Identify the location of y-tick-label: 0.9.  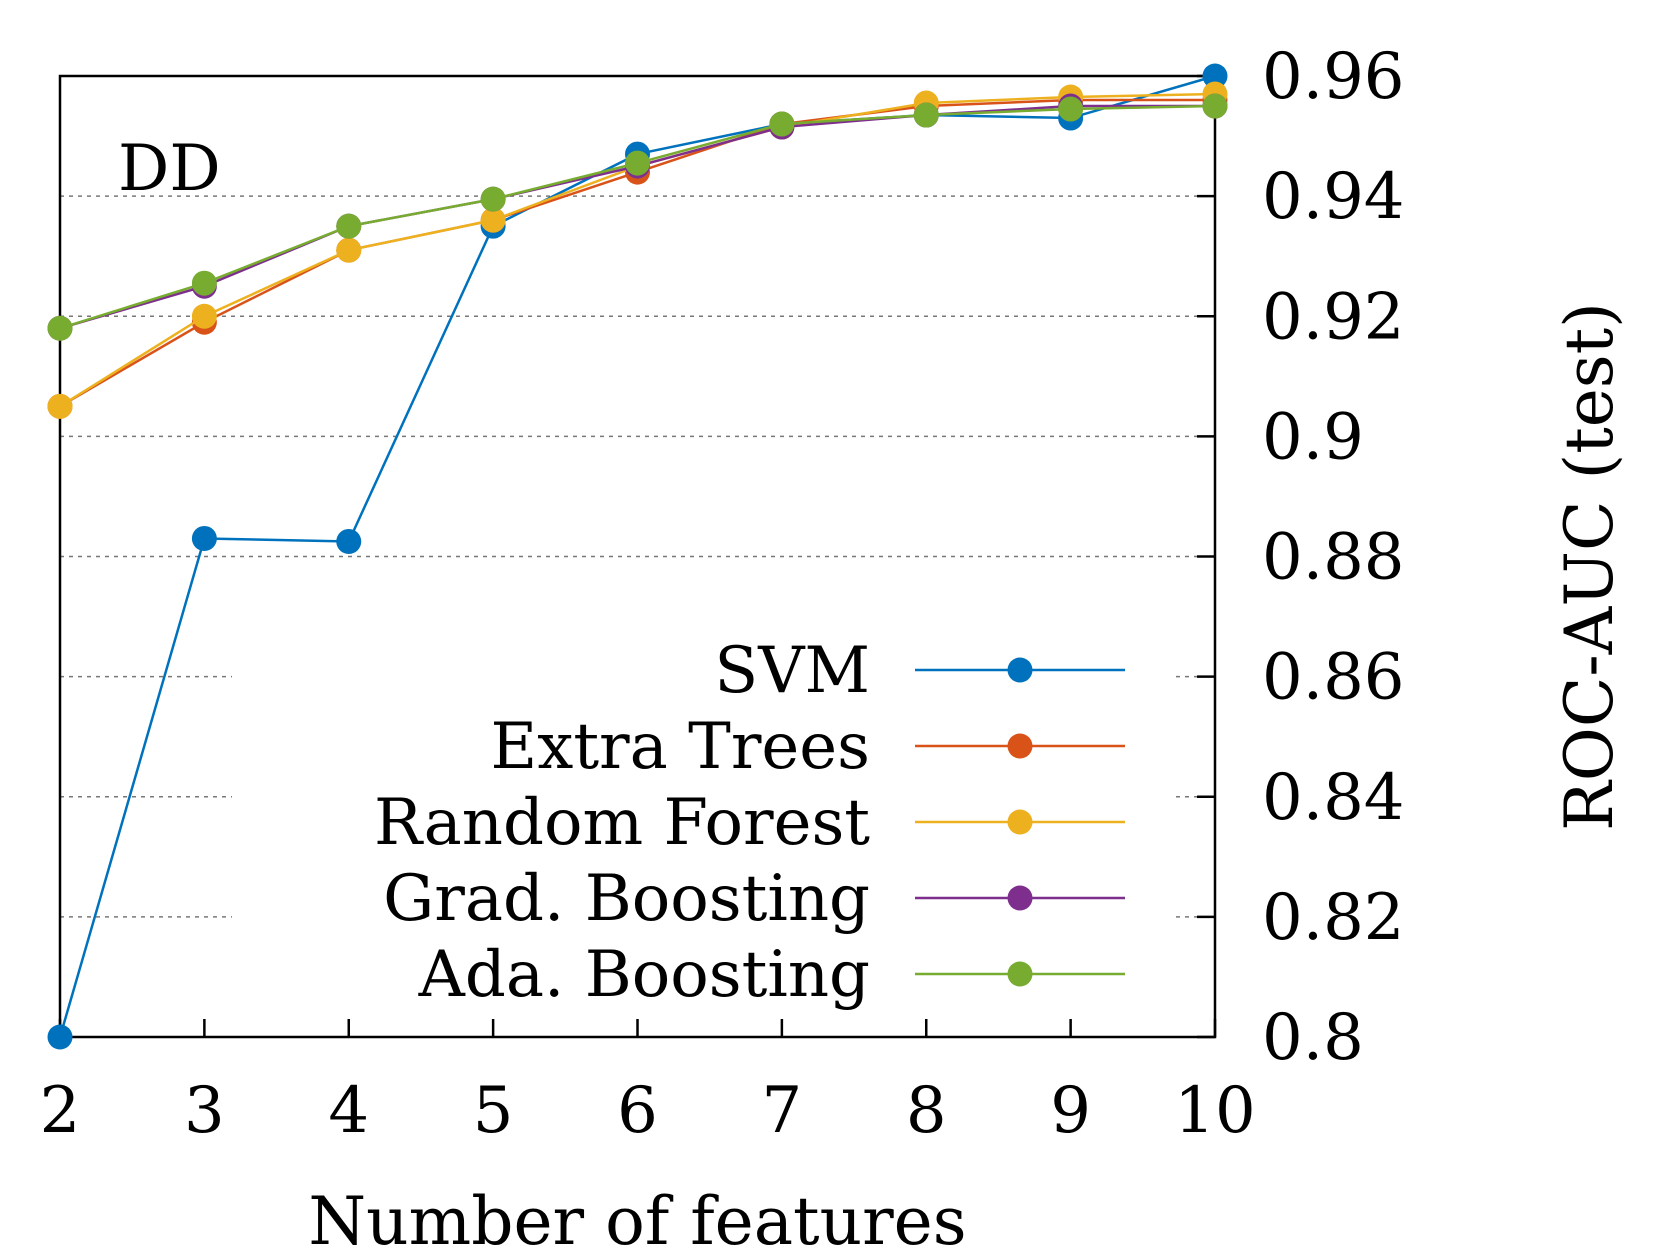
(1313, 437).